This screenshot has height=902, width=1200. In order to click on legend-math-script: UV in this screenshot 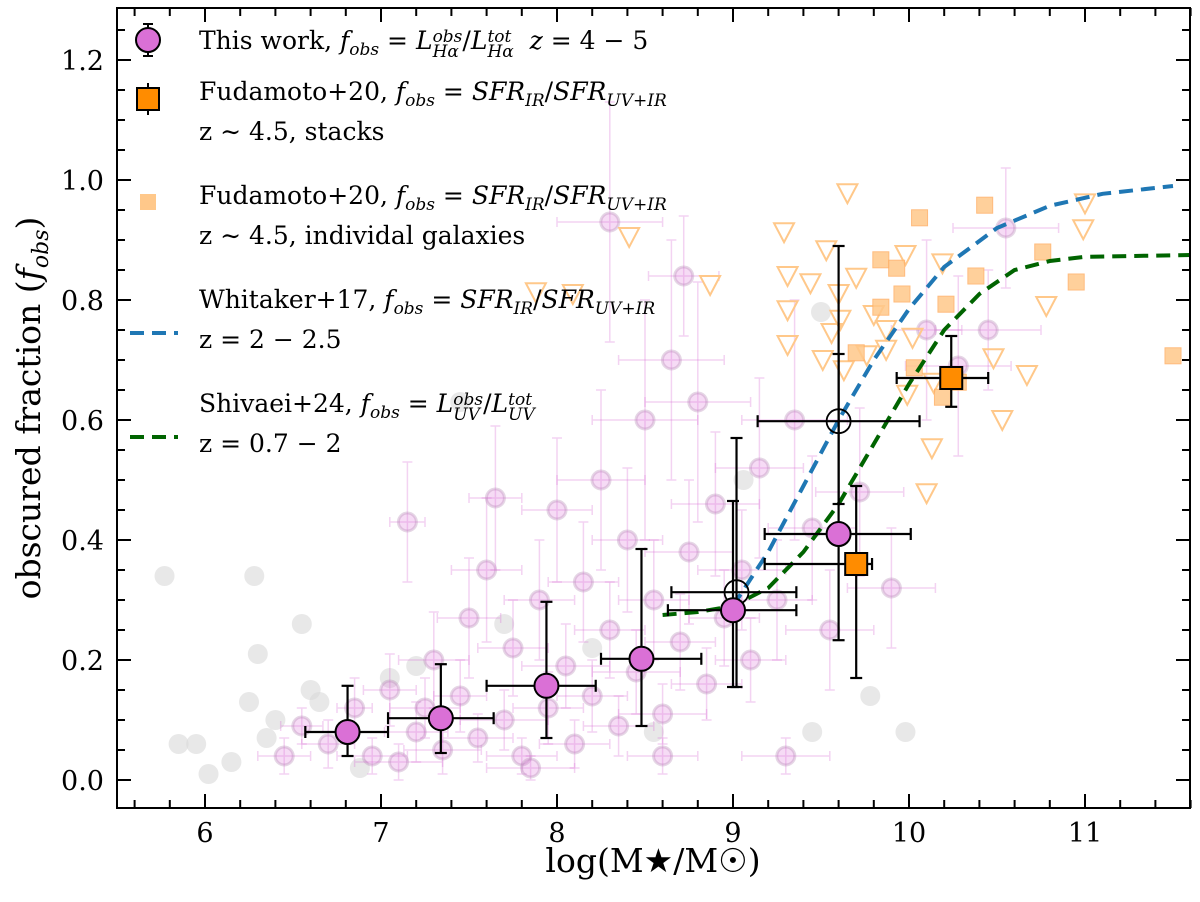, I will do `click(466, 415)`.